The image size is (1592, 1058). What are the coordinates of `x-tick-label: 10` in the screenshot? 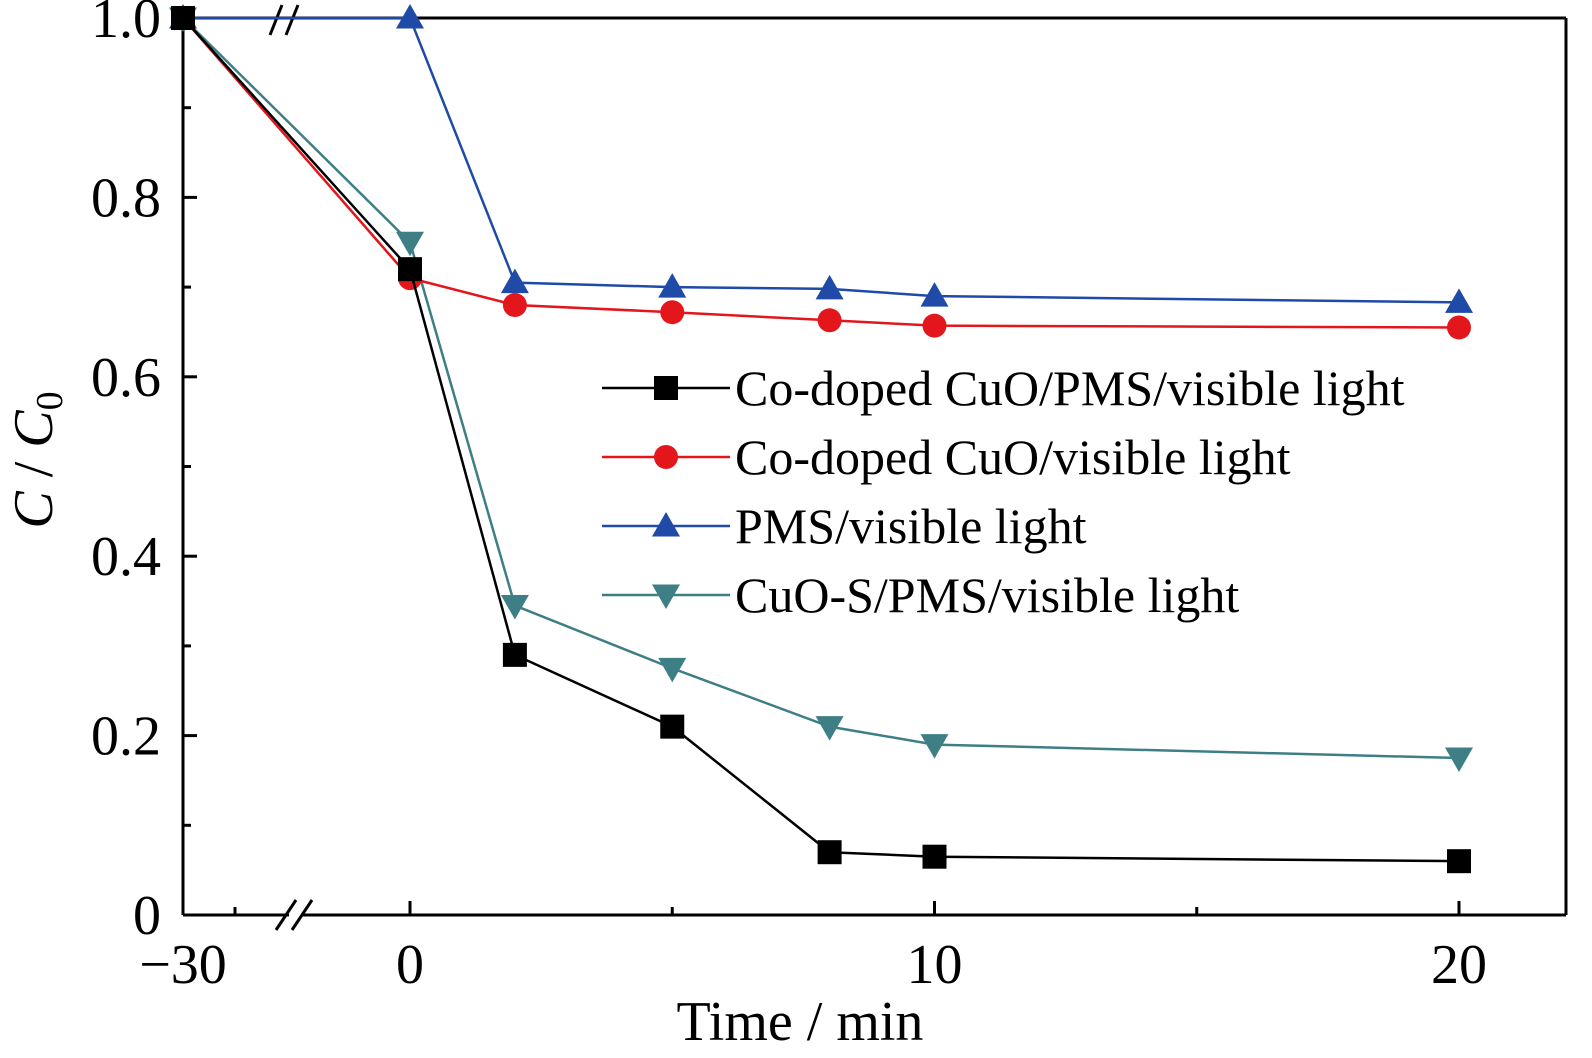 It's located at (935, 965).